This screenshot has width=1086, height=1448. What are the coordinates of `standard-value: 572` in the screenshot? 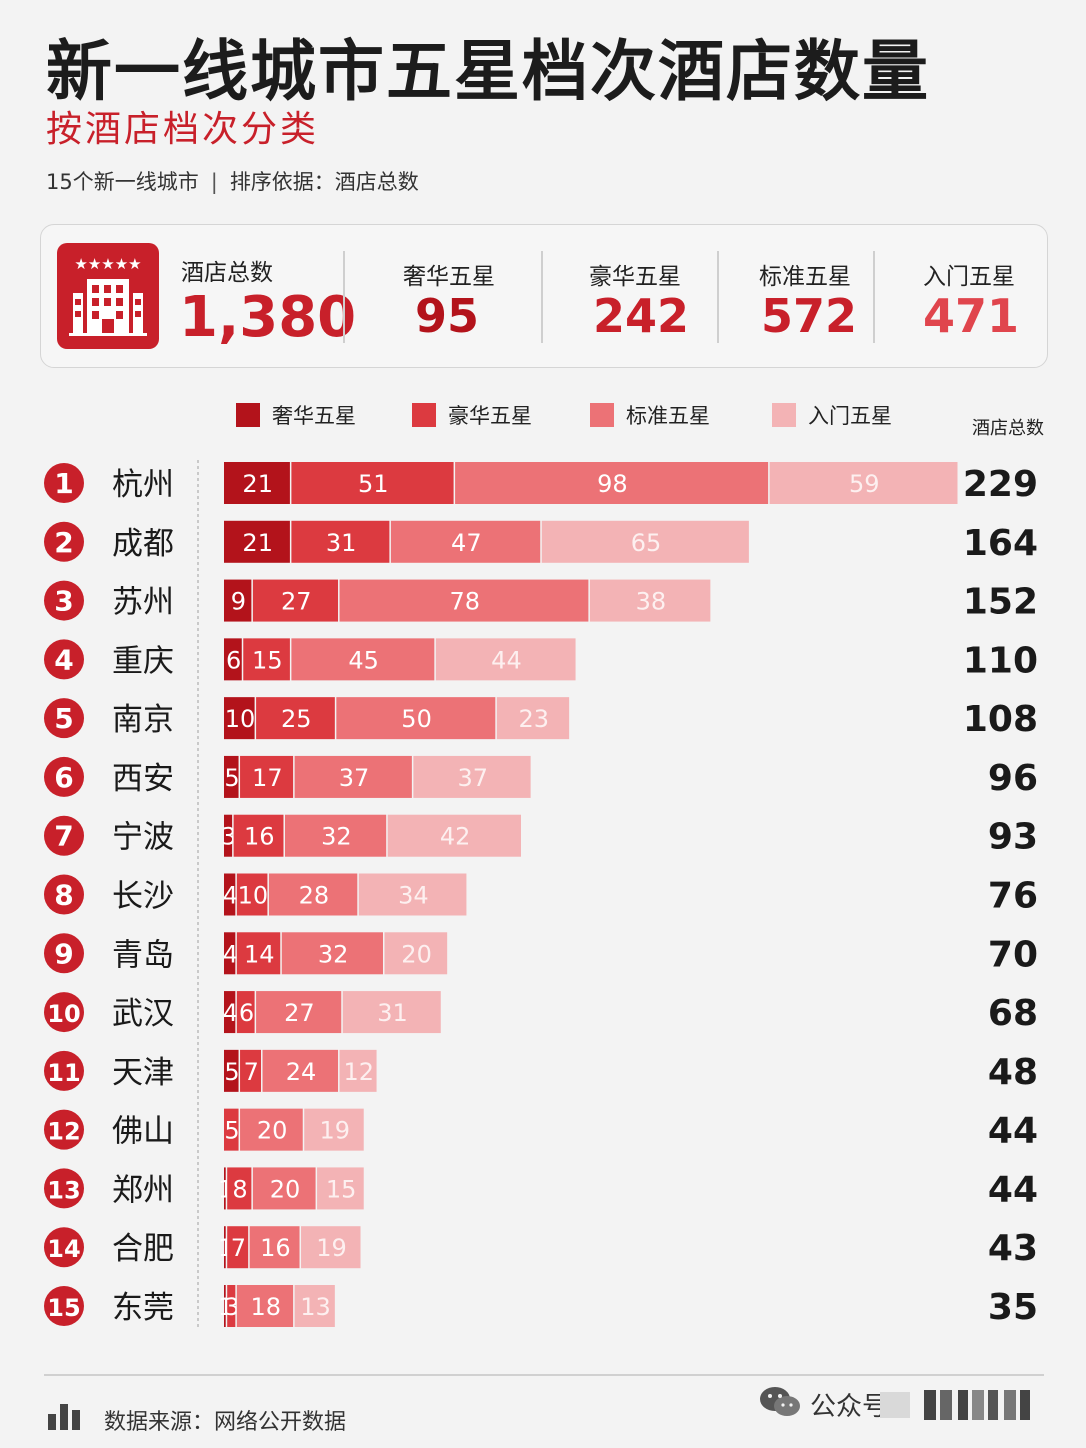 It's located at (809, 316).